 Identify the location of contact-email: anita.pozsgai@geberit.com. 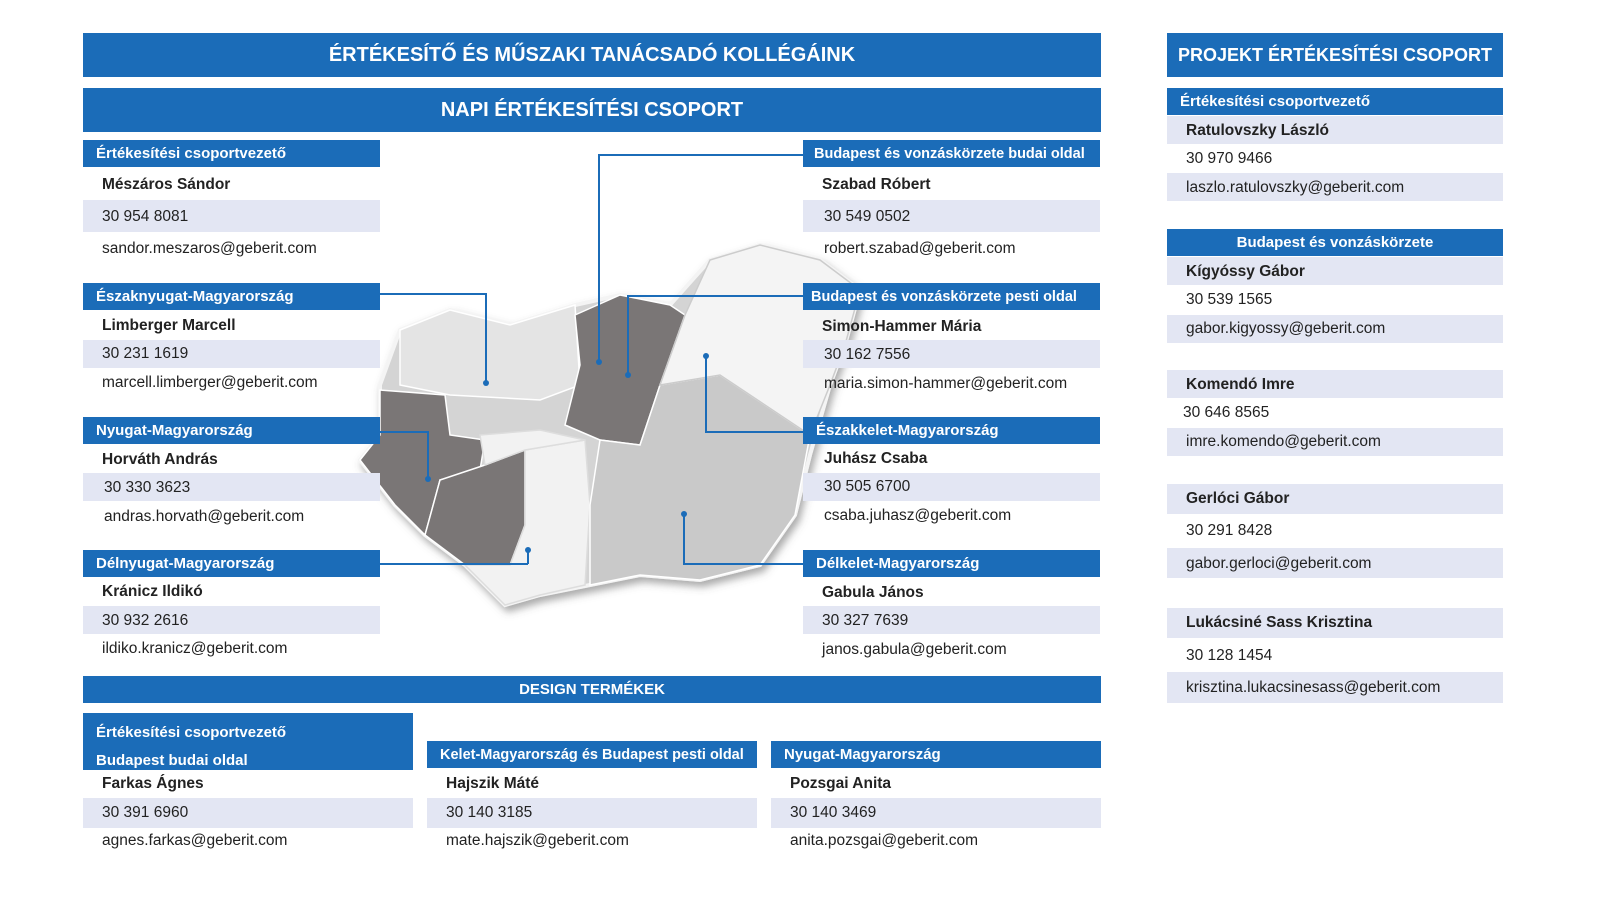
(884, 840).